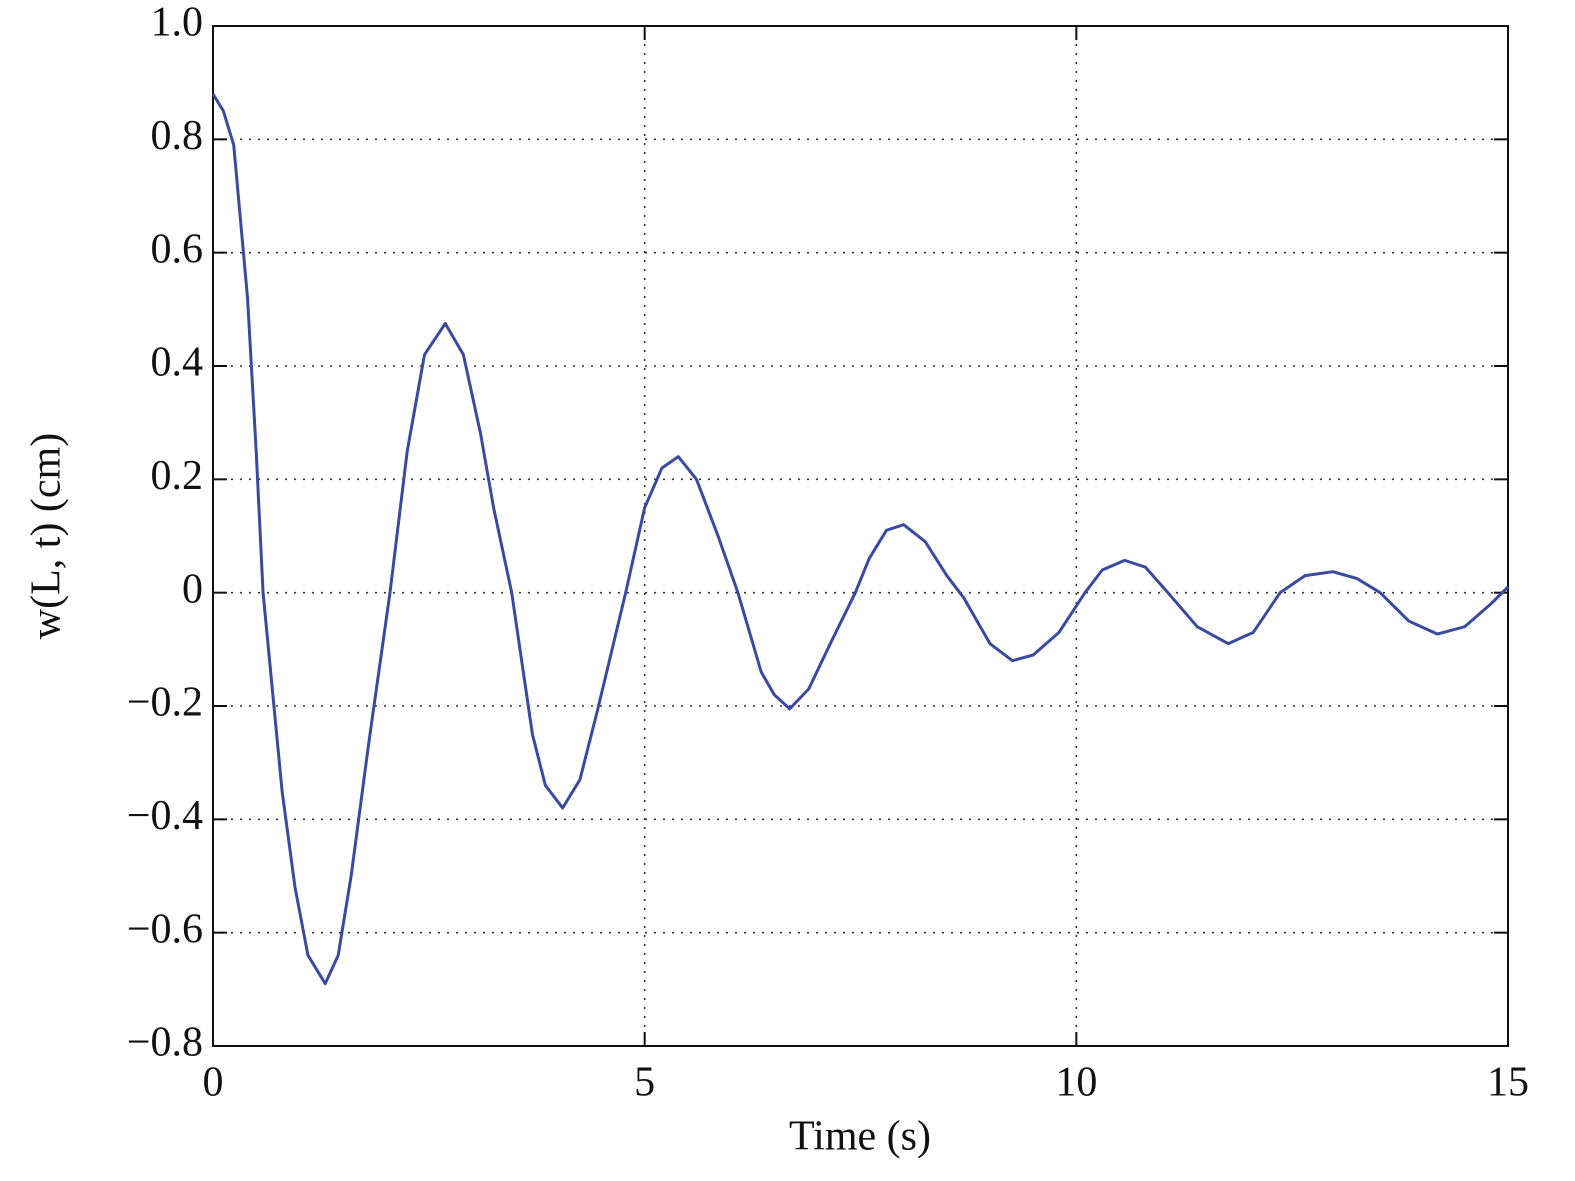 This screenshot has width=1575, height=1181. I want to click on y-tick-label: 1.0, so click(177, 23).